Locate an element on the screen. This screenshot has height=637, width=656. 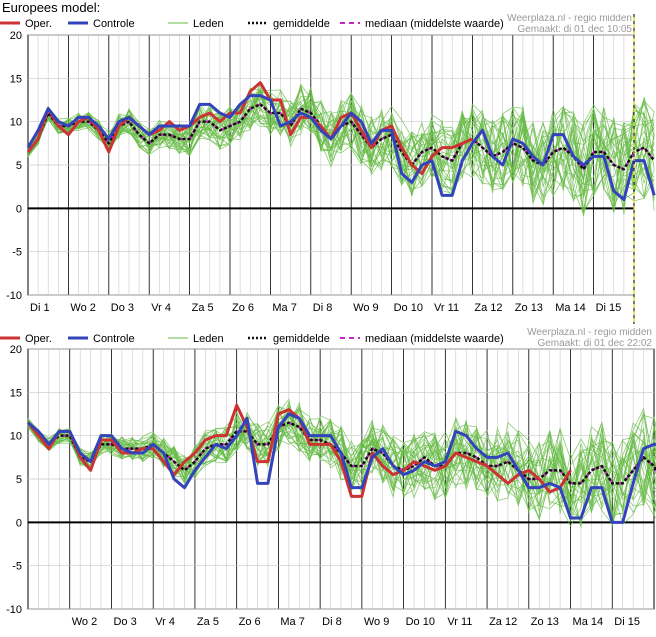
series-oper is located at coordinates (249, 128).